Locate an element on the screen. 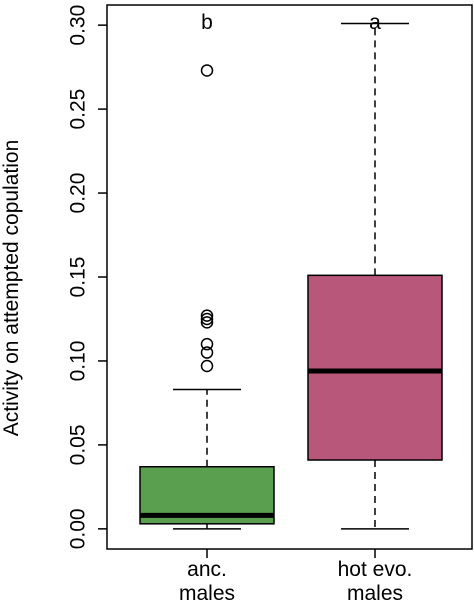 This screenshot has height=602, width=474. y-tick-label: 0.00 is located at coordinates (77, 528).